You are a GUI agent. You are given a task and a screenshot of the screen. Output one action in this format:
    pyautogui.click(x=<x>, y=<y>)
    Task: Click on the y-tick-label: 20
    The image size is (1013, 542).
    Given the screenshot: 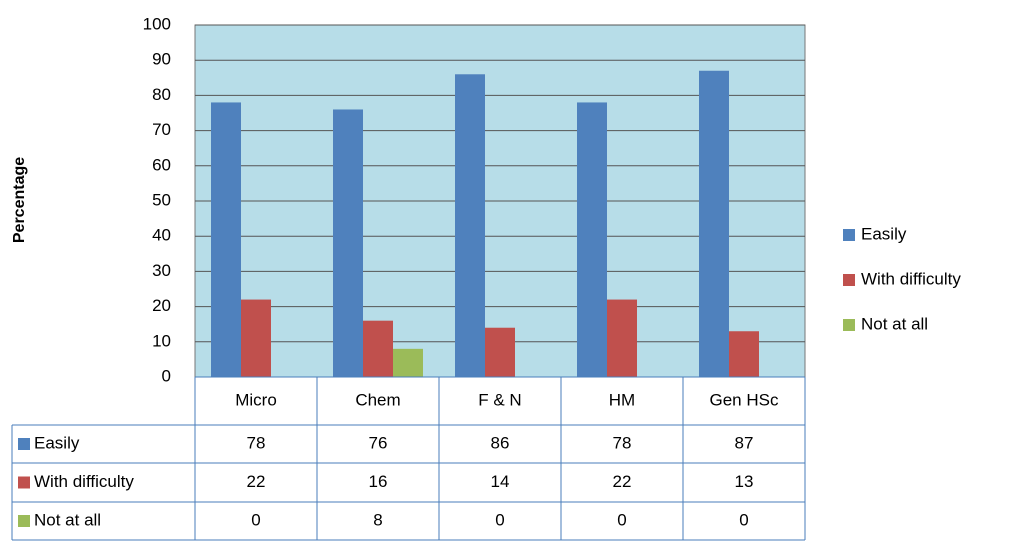 What is the action you would take?
    pyautogui.click(x=161, y=305)
    